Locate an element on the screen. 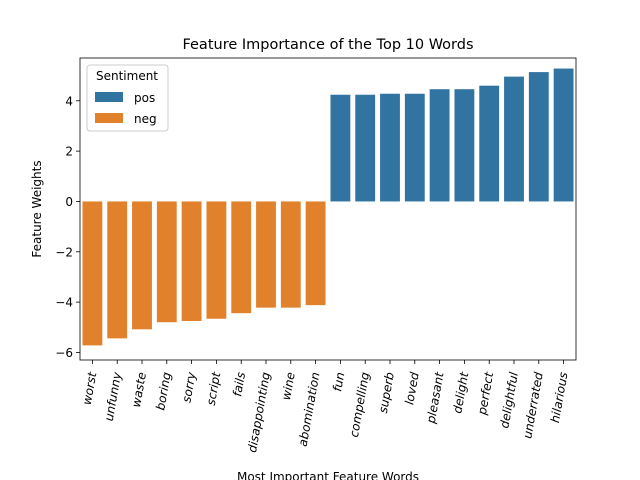 The width and height of the screenshot is (640, 480). bar-loved is located at coordinates (414, 147).